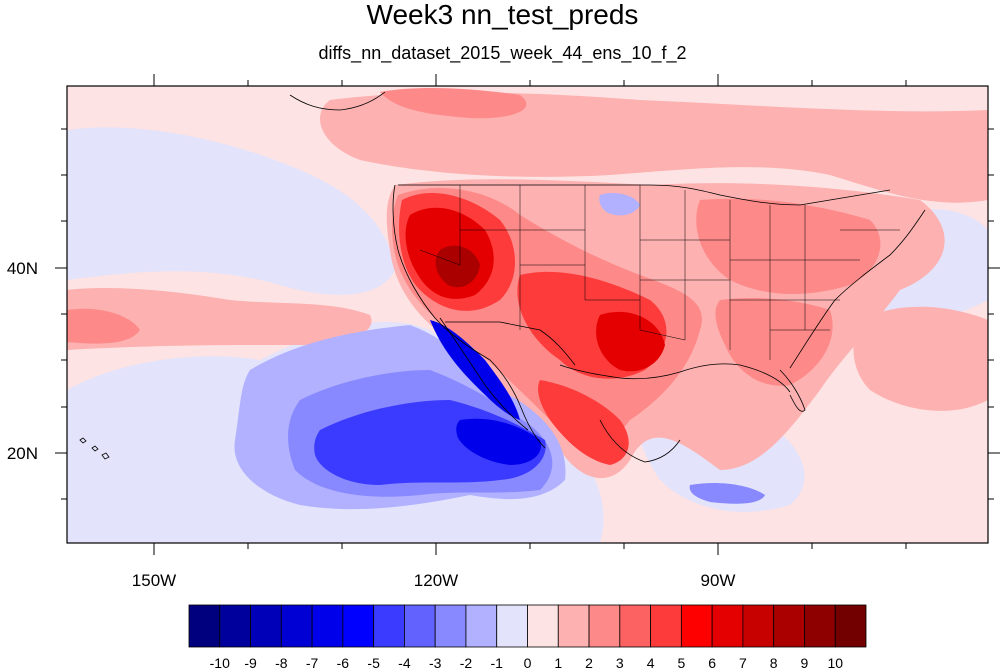 This screenshot has width=1005, height=672. I want to click on coastline-west, so click(469, 316).